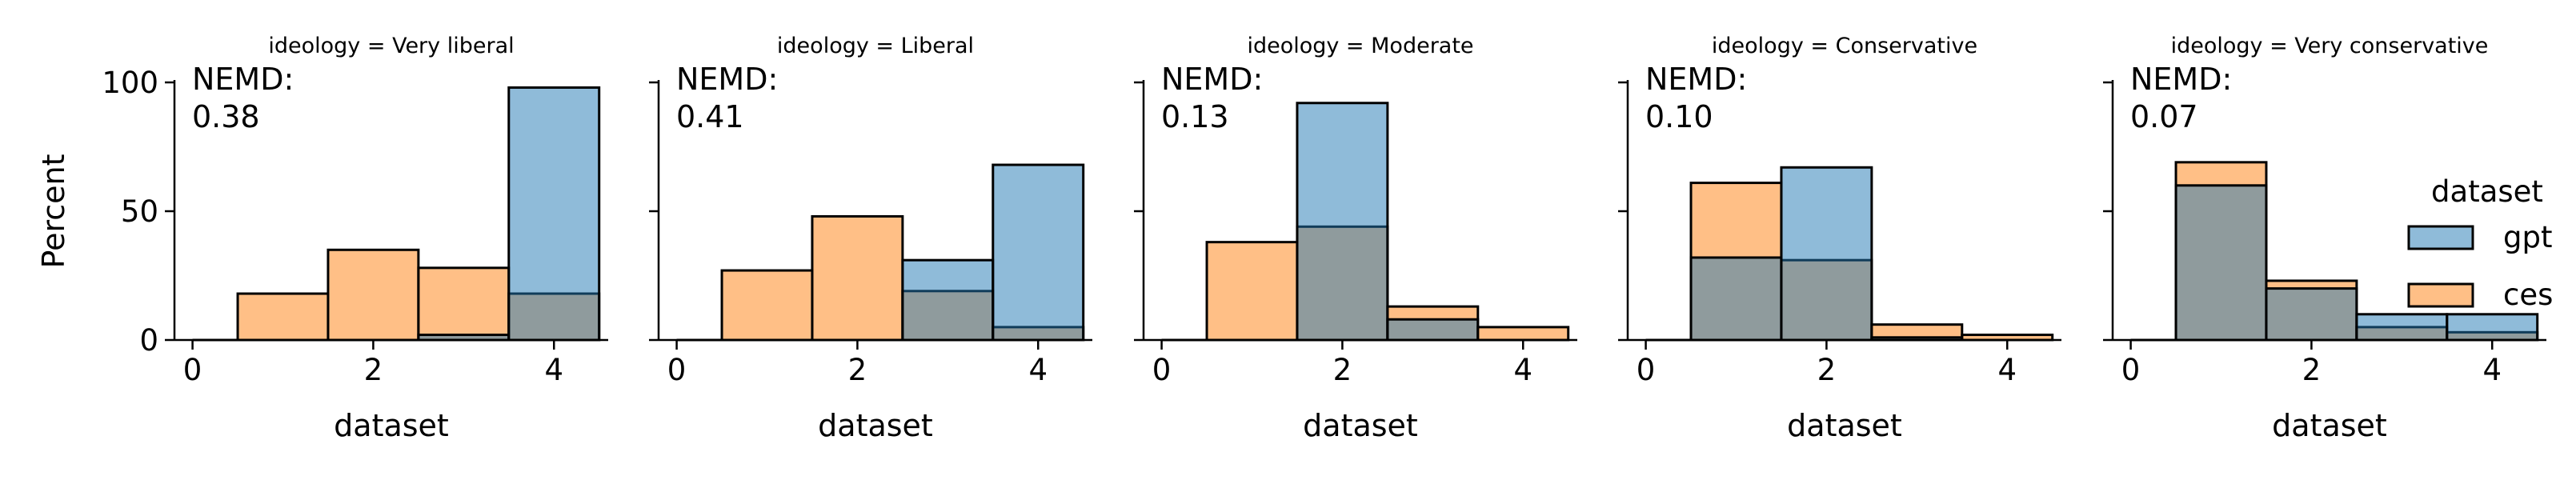 This screenshot has width=2576, height=480. What do you see at coordinates (1195, 116) in the screenshot?
I see `nemd-annotation: 0.13` at bounding box center [1195, 116].